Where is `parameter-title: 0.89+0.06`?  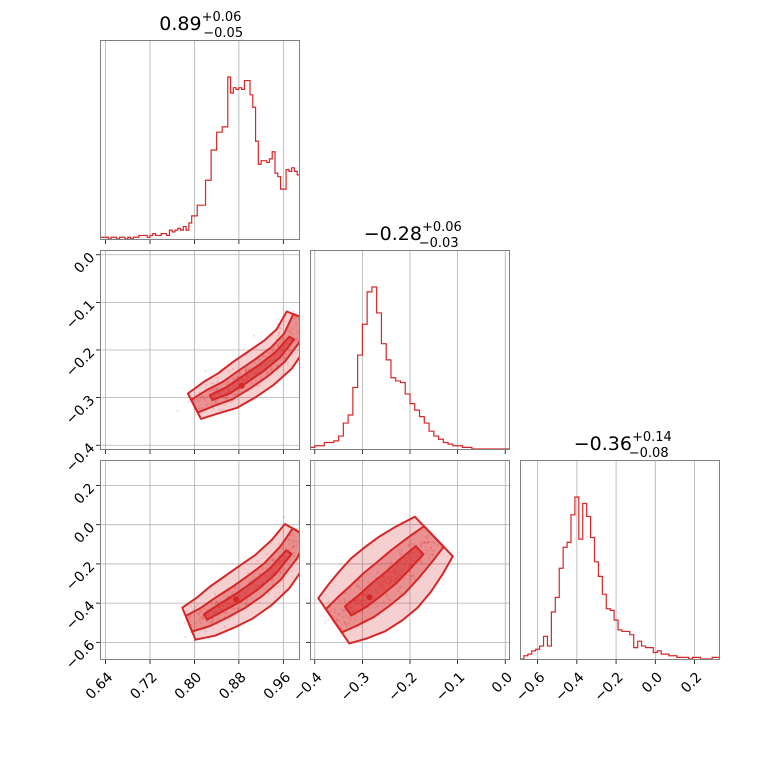 parameter-title: 0.89+0.06 is located at coordinates (200, 22).